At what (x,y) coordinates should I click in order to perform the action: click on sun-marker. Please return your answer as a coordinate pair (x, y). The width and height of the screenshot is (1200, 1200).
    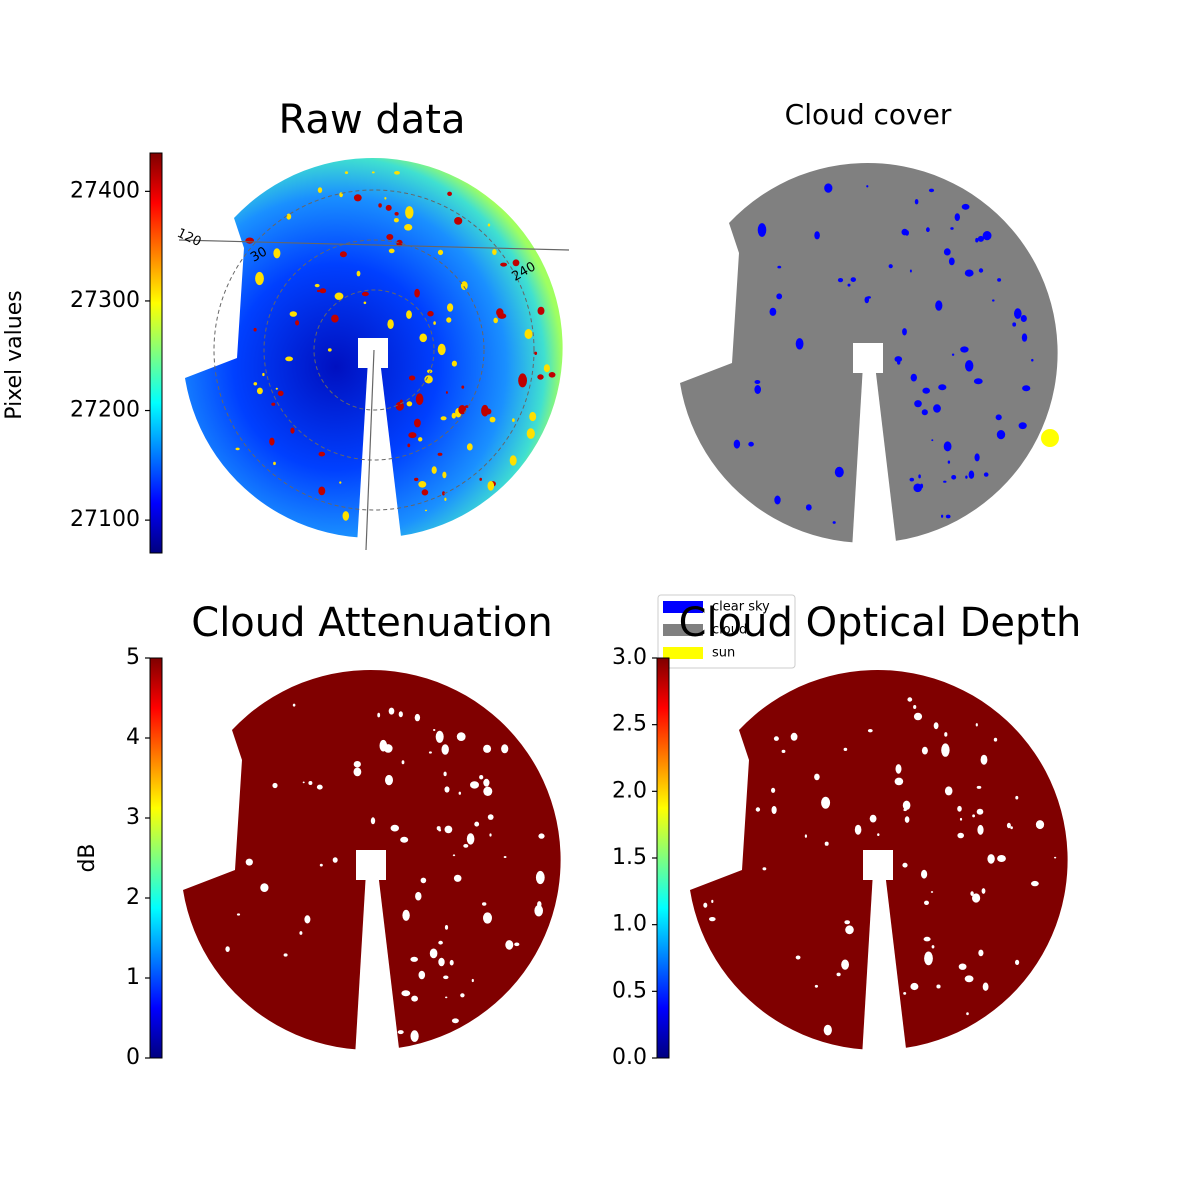
    Looking at the image, I should click on (1050, 438).